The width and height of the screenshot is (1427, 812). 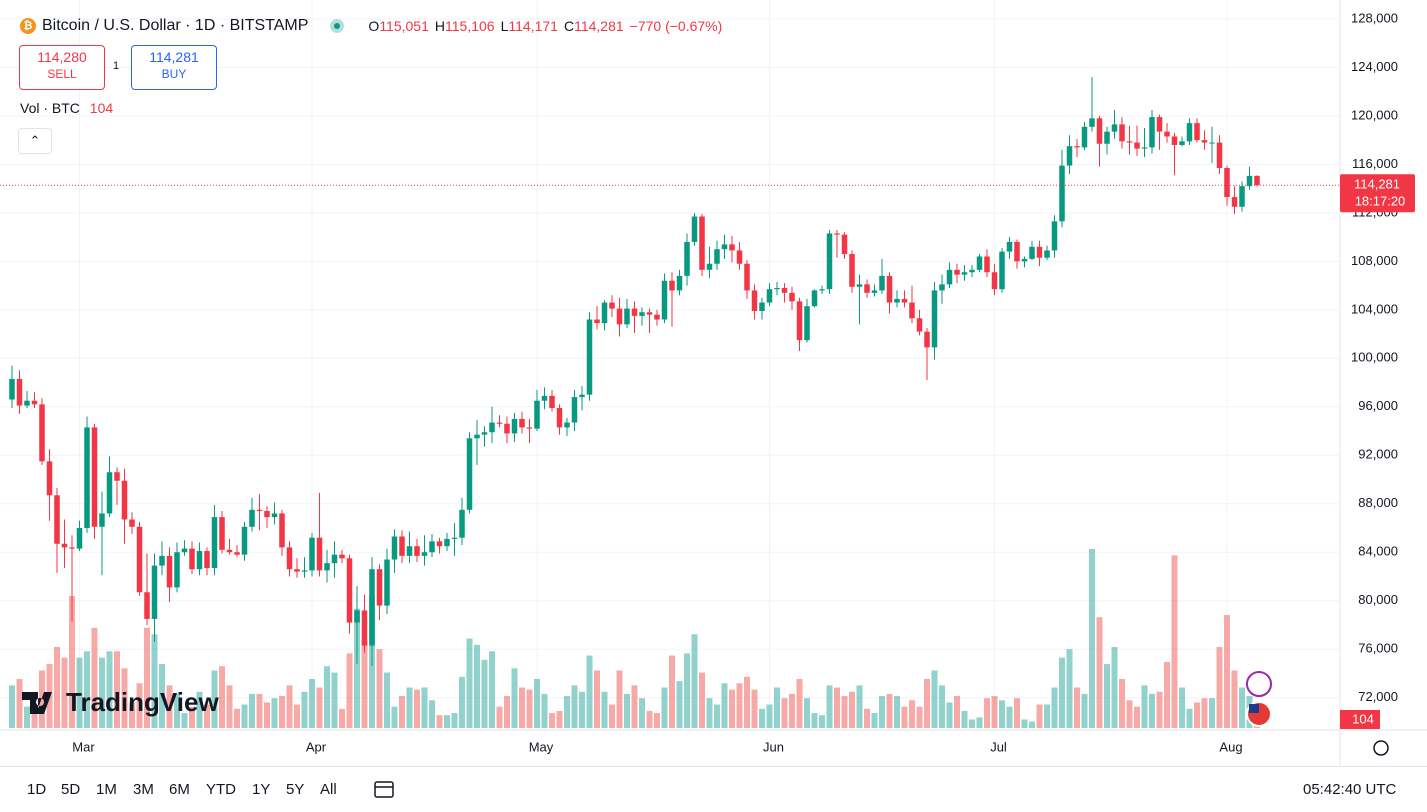 I want to click on range-button: 6M, so click(x=179, y=789).